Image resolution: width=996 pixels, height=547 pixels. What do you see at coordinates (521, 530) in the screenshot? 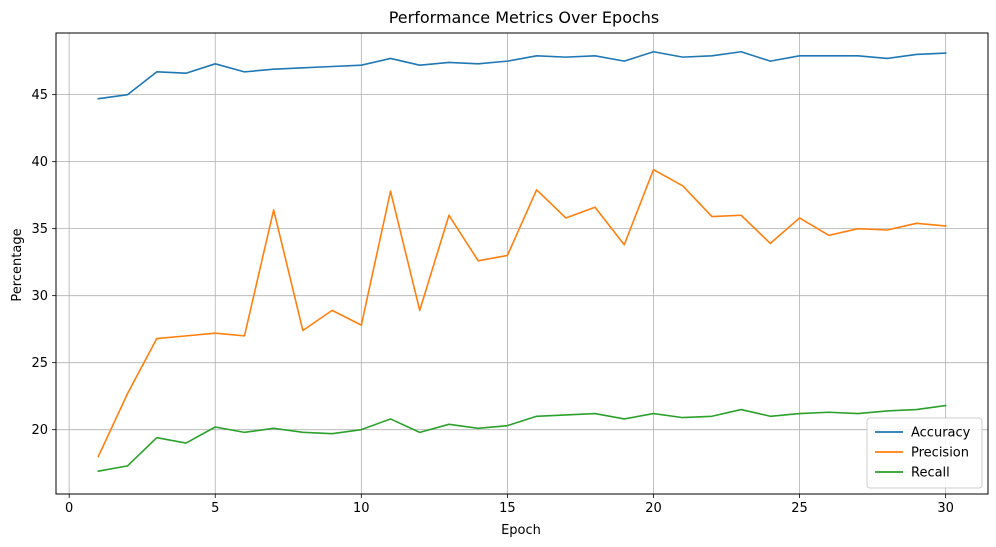
I see `x-axis-label: Epoch` at bounding box center [521, 530].